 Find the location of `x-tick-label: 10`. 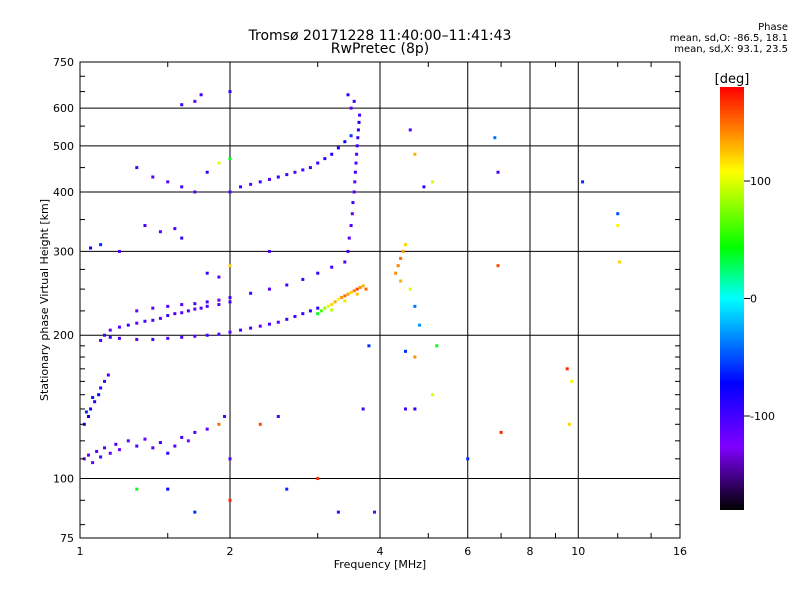

x-tick-label: 10 is located at coordinates (578, 551).